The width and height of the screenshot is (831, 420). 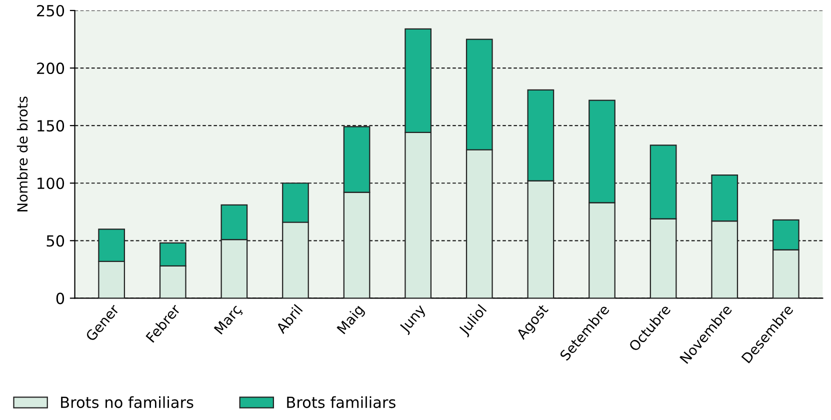 I want to click on y-tick-label: 250, so click(x=50, y=10).